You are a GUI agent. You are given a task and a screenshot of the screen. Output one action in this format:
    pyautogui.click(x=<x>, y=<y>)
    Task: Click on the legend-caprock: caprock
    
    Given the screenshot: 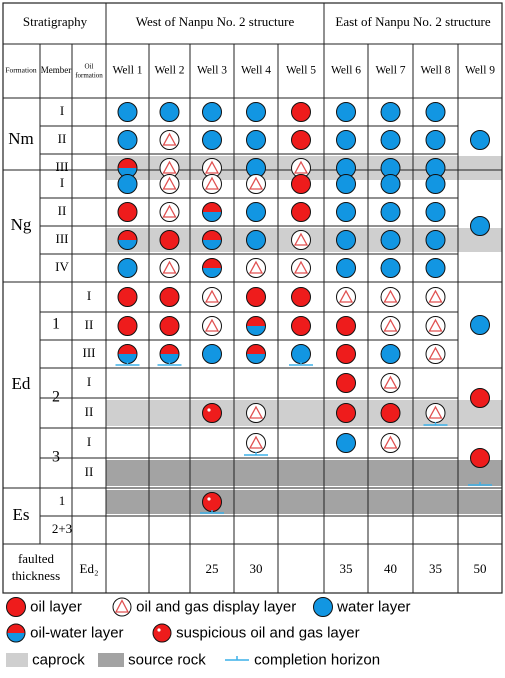 What is the action you would take?
    pyautogui.click(x=45, y=660)
    